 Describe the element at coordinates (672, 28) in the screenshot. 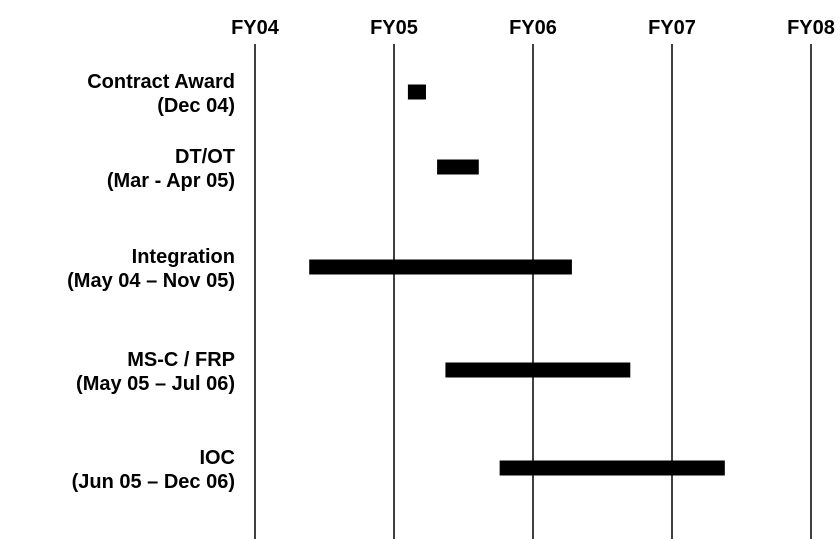

I see `fy-label-fy07: FY07` at that location.